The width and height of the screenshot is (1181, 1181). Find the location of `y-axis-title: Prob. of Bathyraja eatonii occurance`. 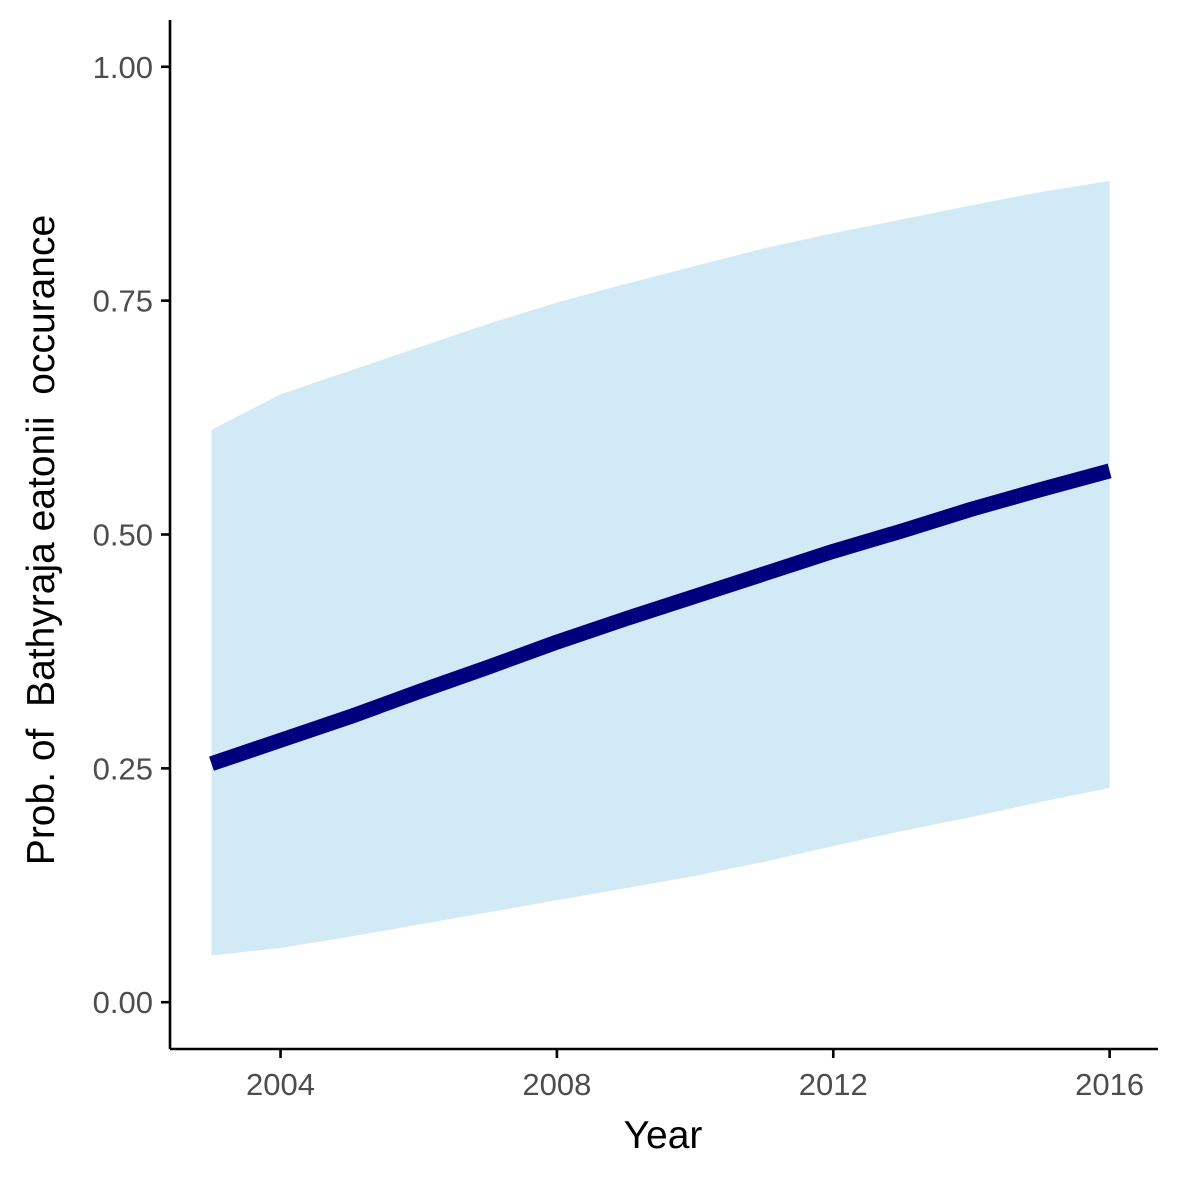

y-axis-title: Prob. of Bathyraja eatonii occurance is located at coordinates (41, 540).